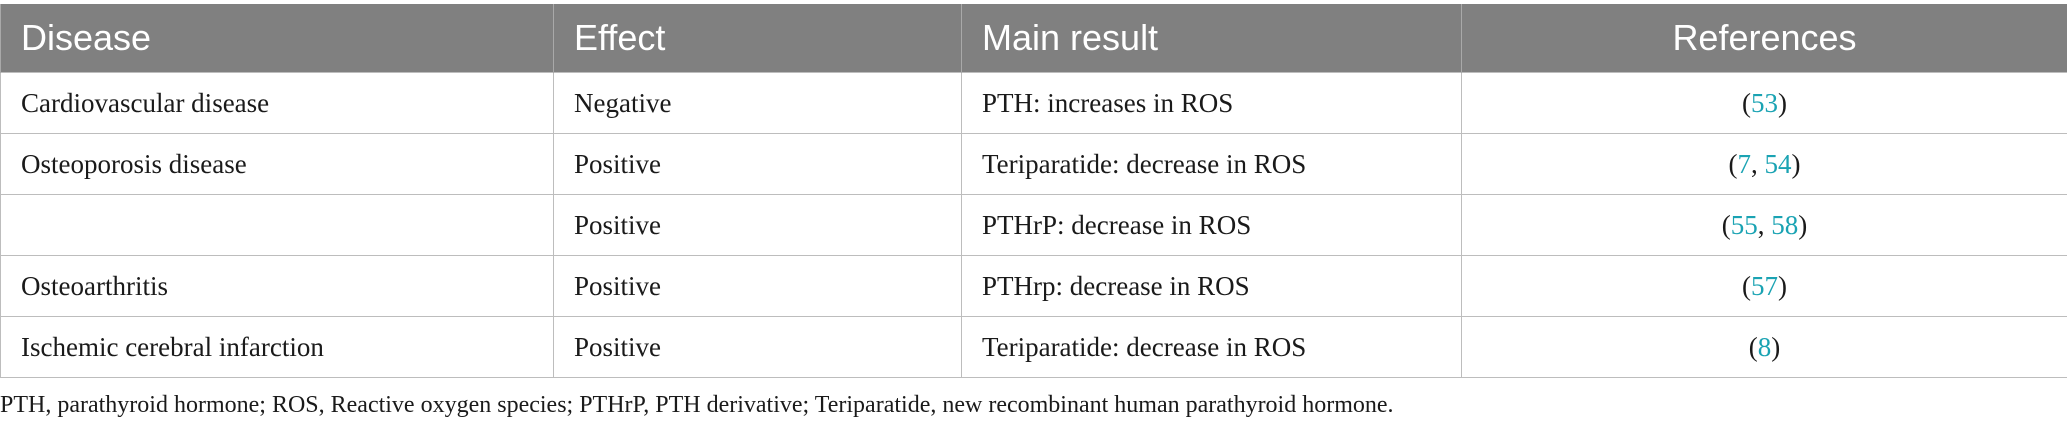 The image size is (2067, 432). What do you see at coordinates (1785, 224) in the screenshot?
I see `reference-link: 58` at bounding box center [1785, 224].